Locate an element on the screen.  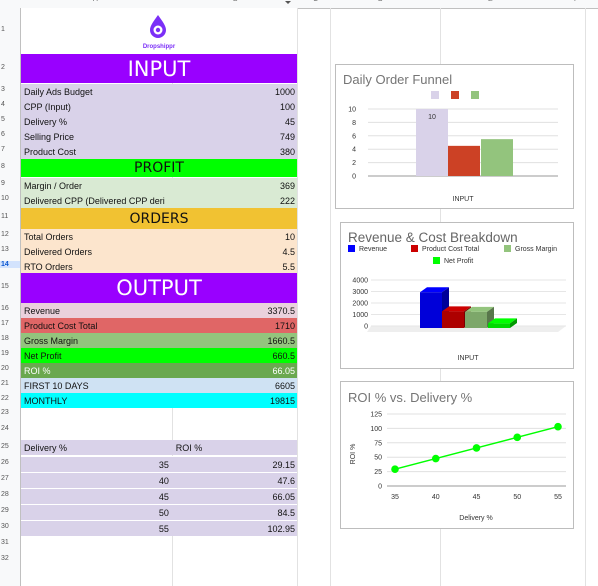
roi-table-row: 50 84.5 is located at coordinates (159, 512).